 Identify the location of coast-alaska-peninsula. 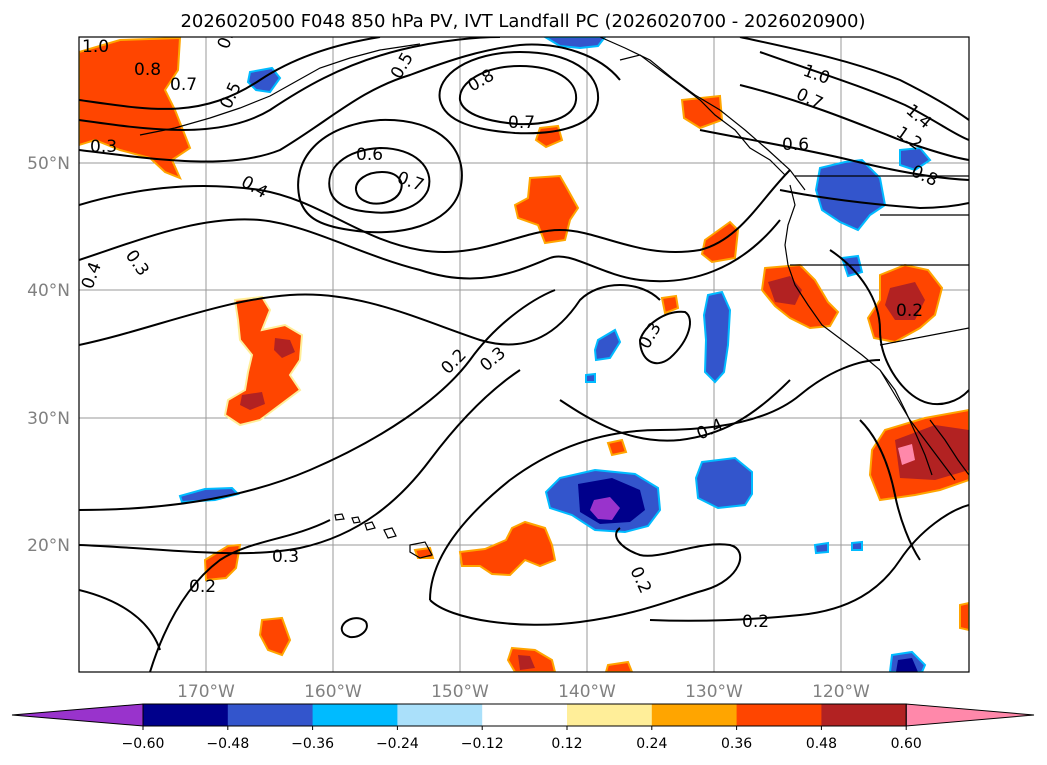
(280, 89).